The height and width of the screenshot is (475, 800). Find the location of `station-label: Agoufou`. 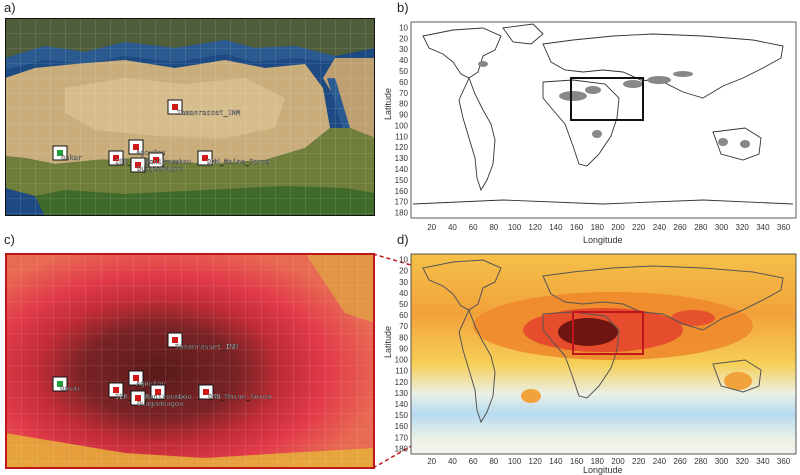

station-label: Agoufou is located at coordinates (151, 384).